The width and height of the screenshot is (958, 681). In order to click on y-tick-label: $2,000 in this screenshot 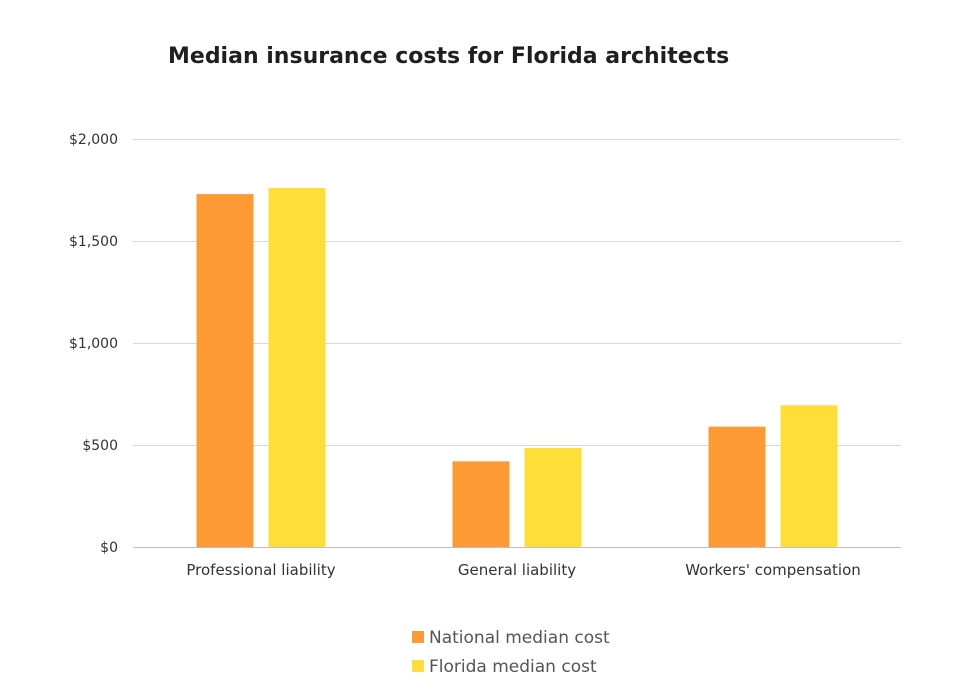, I will do `click(93, 140)`.